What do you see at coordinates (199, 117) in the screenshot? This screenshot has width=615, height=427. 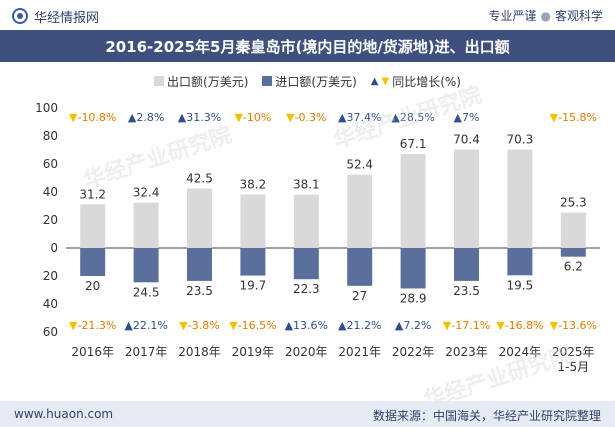 I see `export-growth-label: ▲31.3%` at bounding box center [199, 117].